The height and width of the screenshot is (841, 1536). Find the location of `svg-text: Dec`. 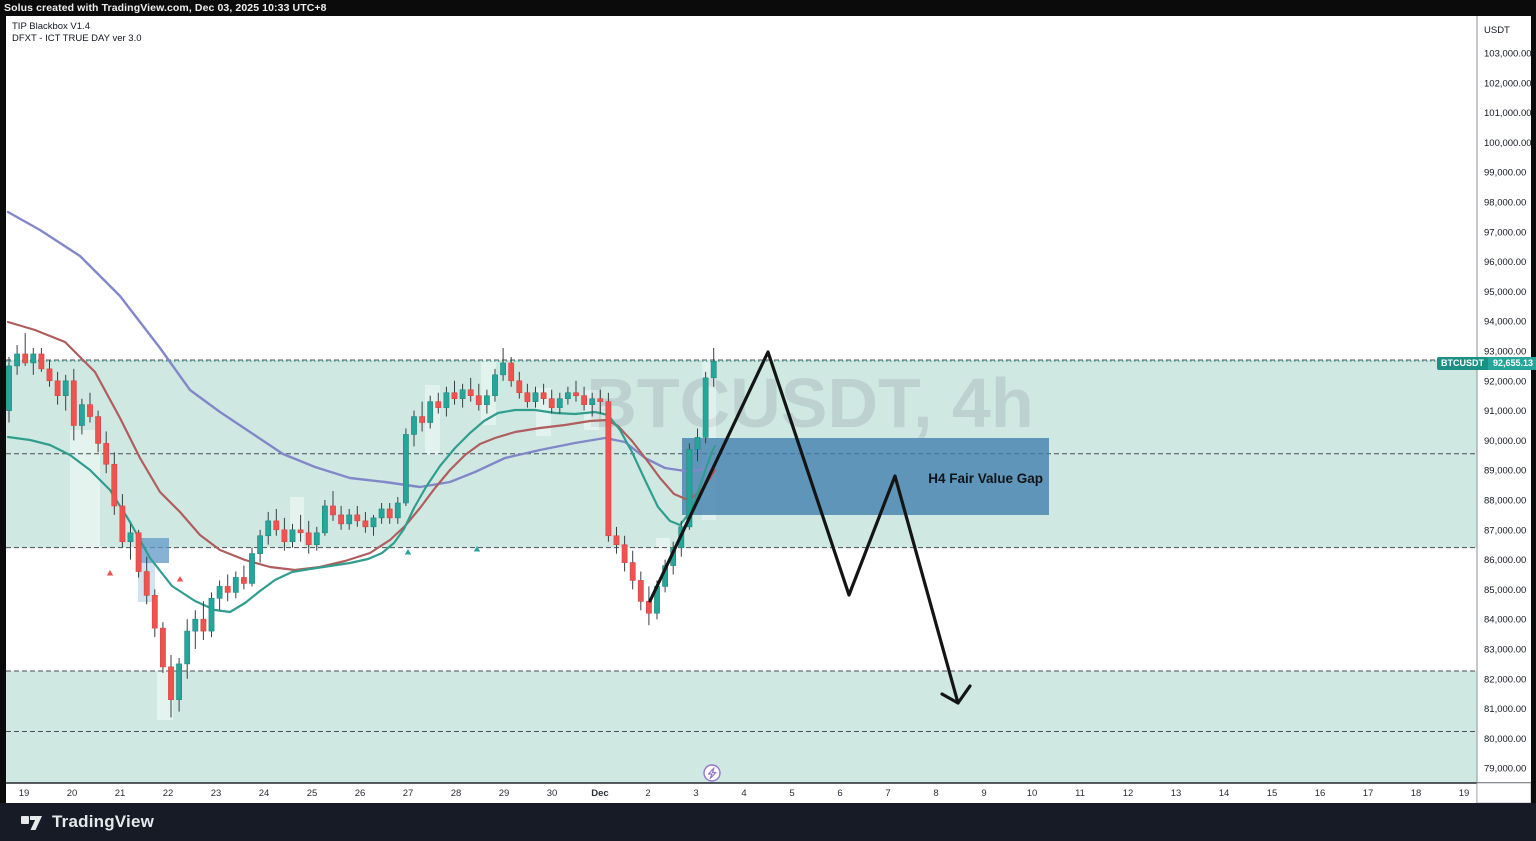

svg-text: Dec is located at coordinates (599, 793).